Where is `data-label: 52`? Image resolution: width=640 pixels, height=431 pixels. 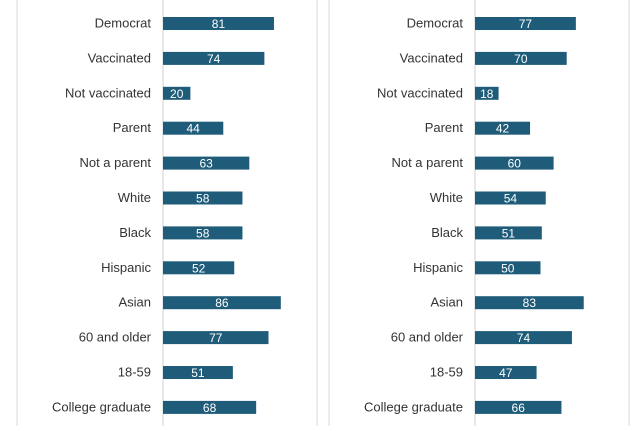 data-label: 52 is located at coordinates (199, 268).